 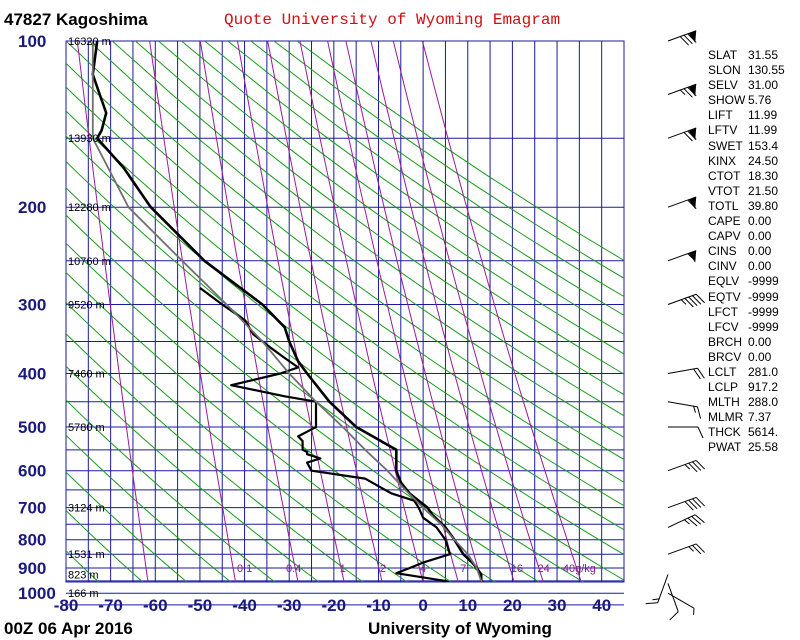 I want to click on index-key: SHOW, so click(x=727, y=100).